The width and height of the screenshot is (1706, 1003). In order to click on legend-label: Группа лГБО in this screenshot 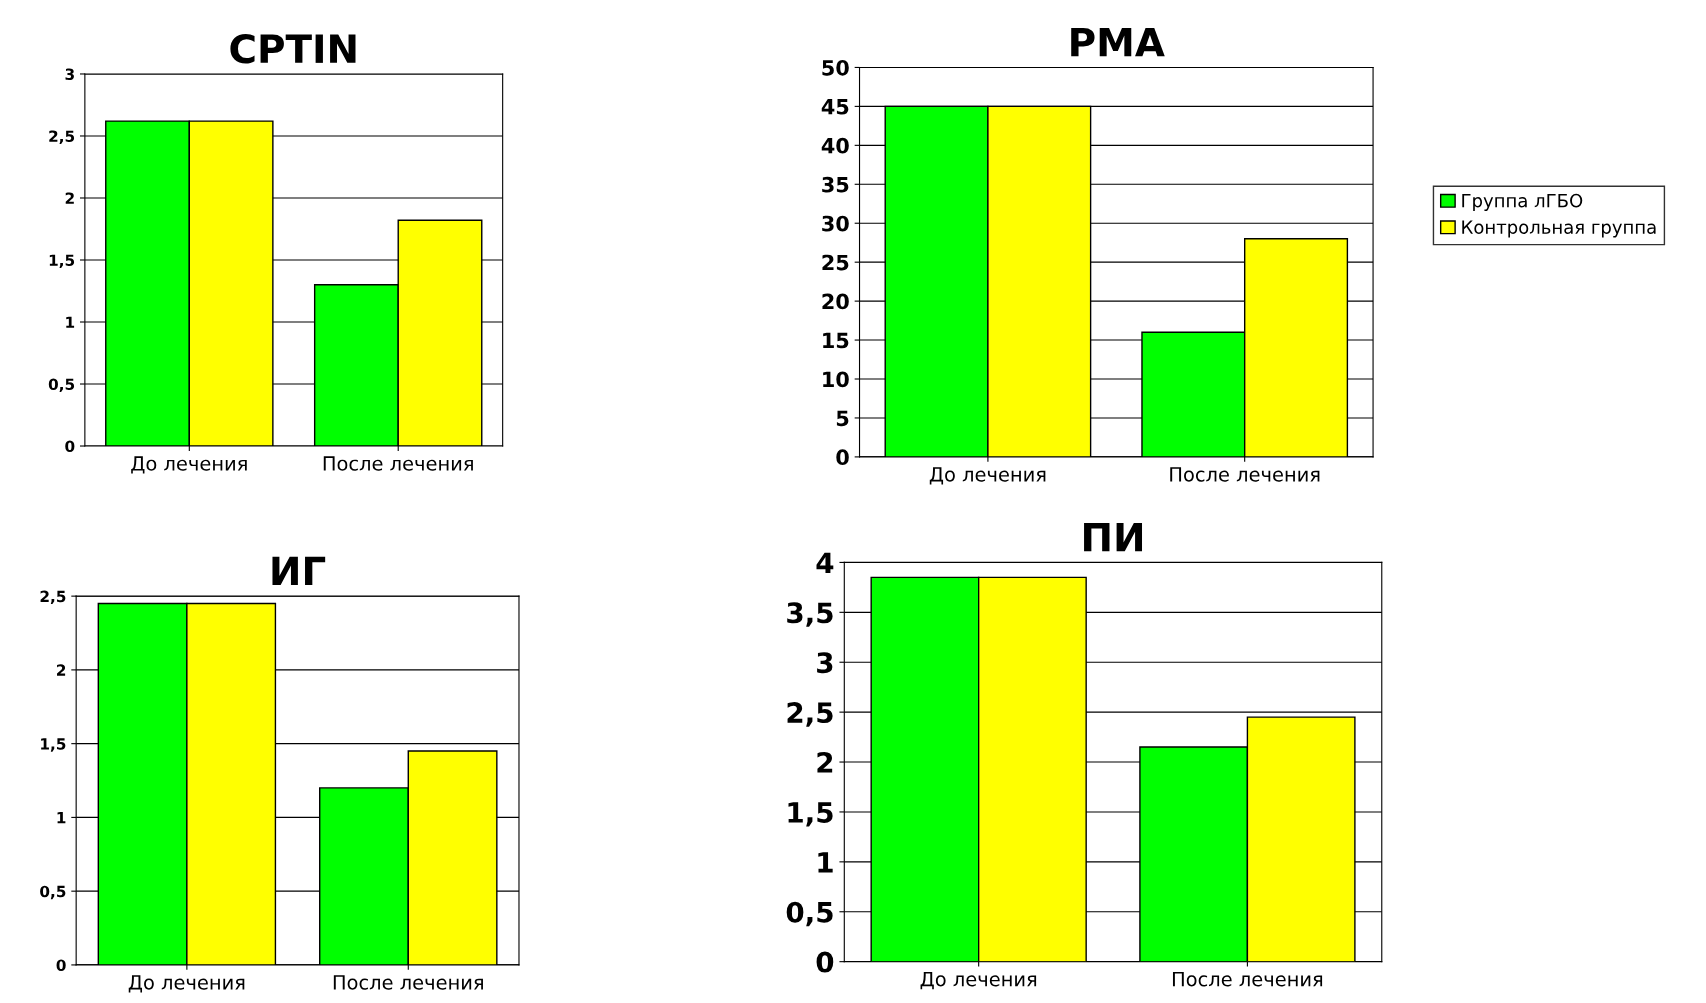, I will do `click(1522, 202)`.